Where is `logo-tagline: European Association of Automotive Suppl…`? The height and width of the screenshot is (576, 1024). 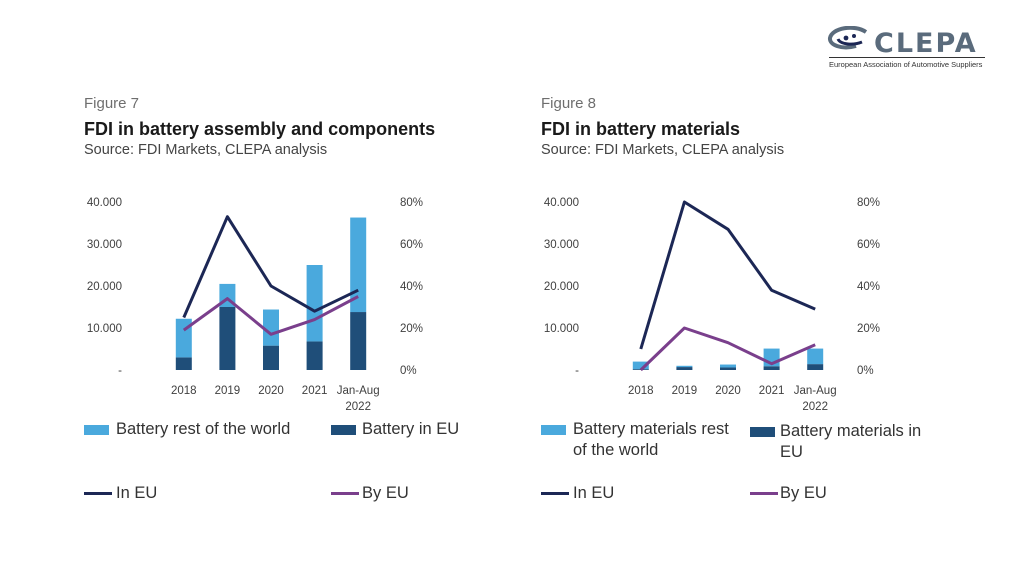
logo-tagline: European Association of Automotive Suppl… is located at coordinates (906, 64).